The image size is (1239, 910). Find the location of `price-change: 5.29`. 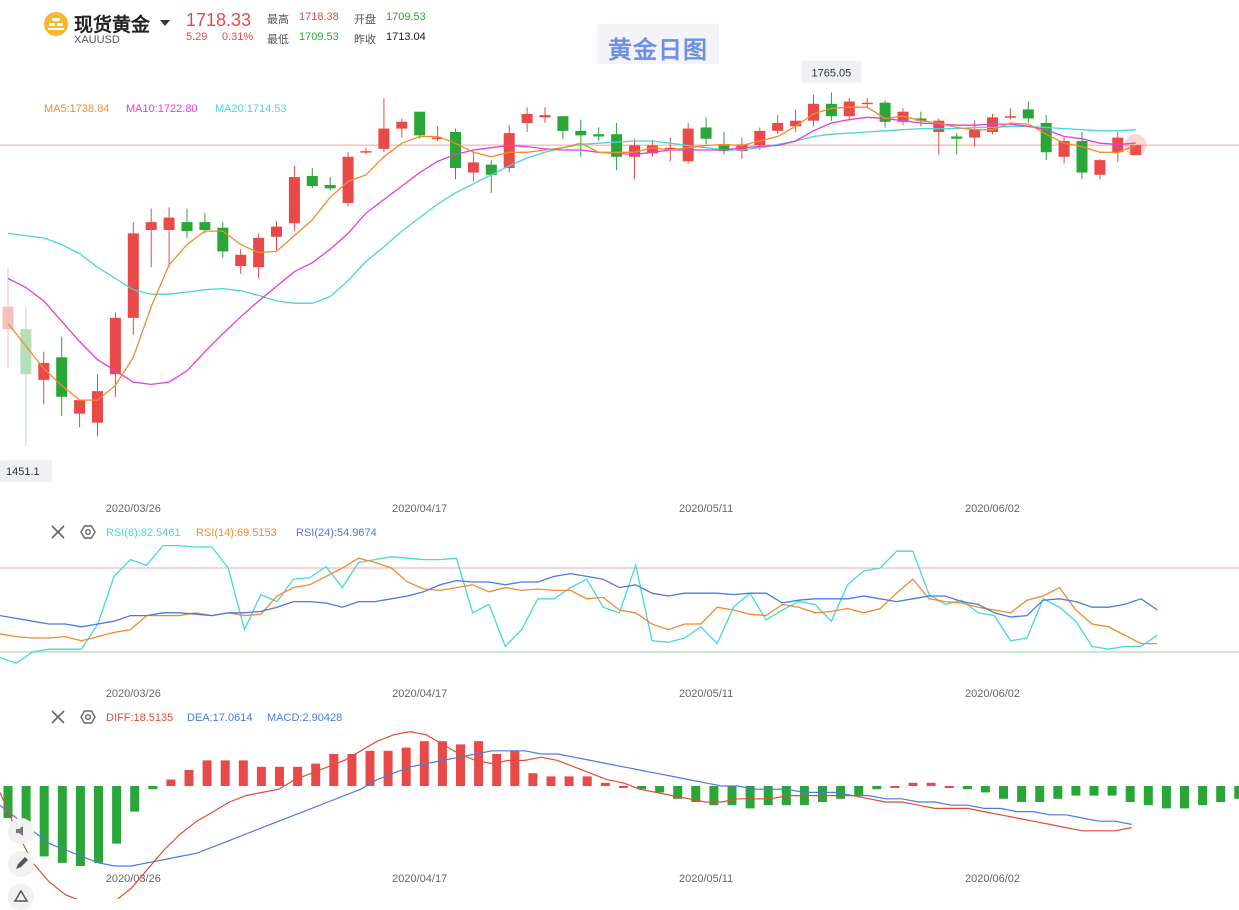

price-change: 5.29 is located at coordinates (197, 37).